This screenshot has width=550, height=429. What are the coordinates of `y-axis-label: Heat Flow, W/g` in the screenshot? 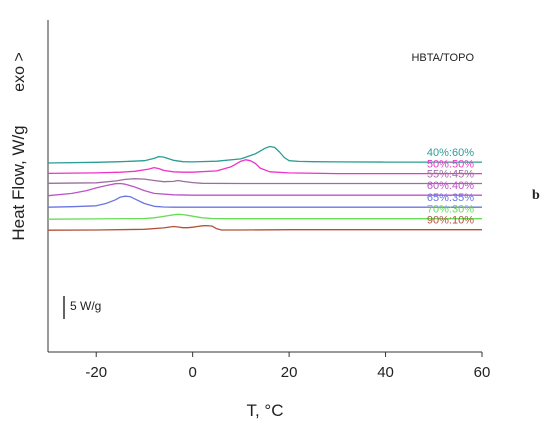 It's located at (18, 182).